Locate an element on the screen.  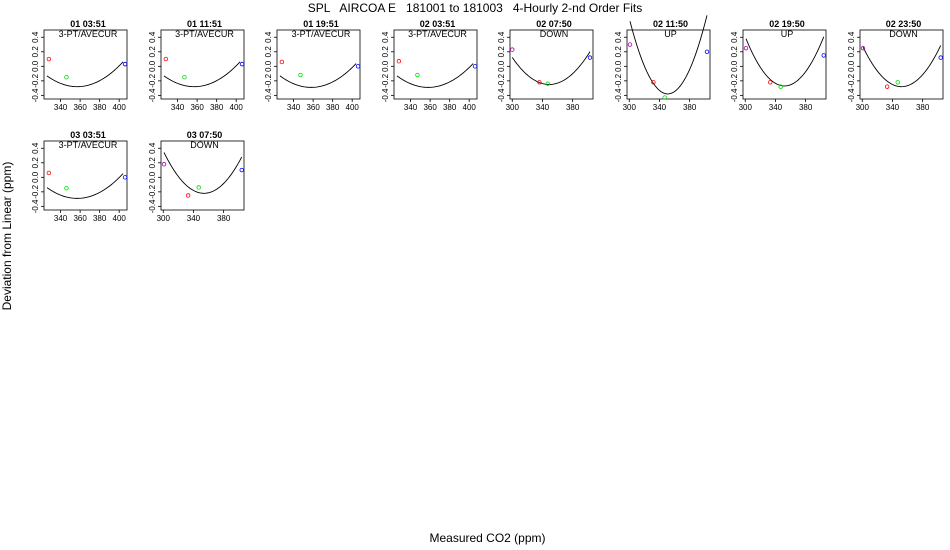
panel-title: 01 19:51 is located at coordinates (321, 24).